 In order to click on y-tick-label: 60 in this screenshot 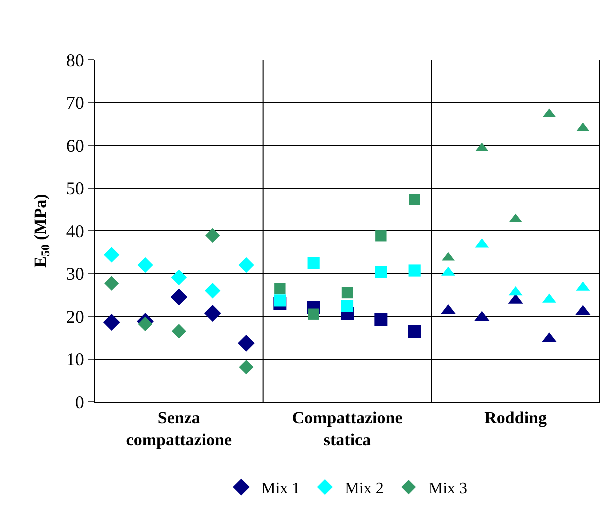, I will do `click(75, 146)`.